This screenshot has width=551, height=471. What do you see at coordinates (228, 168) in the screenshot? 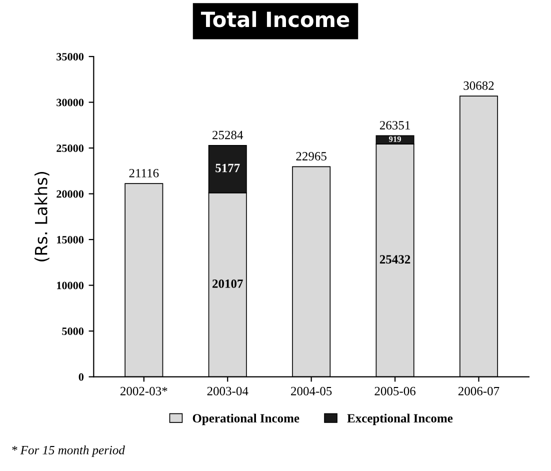
I see `data-label: 5177` at bounding box center [228, 168].